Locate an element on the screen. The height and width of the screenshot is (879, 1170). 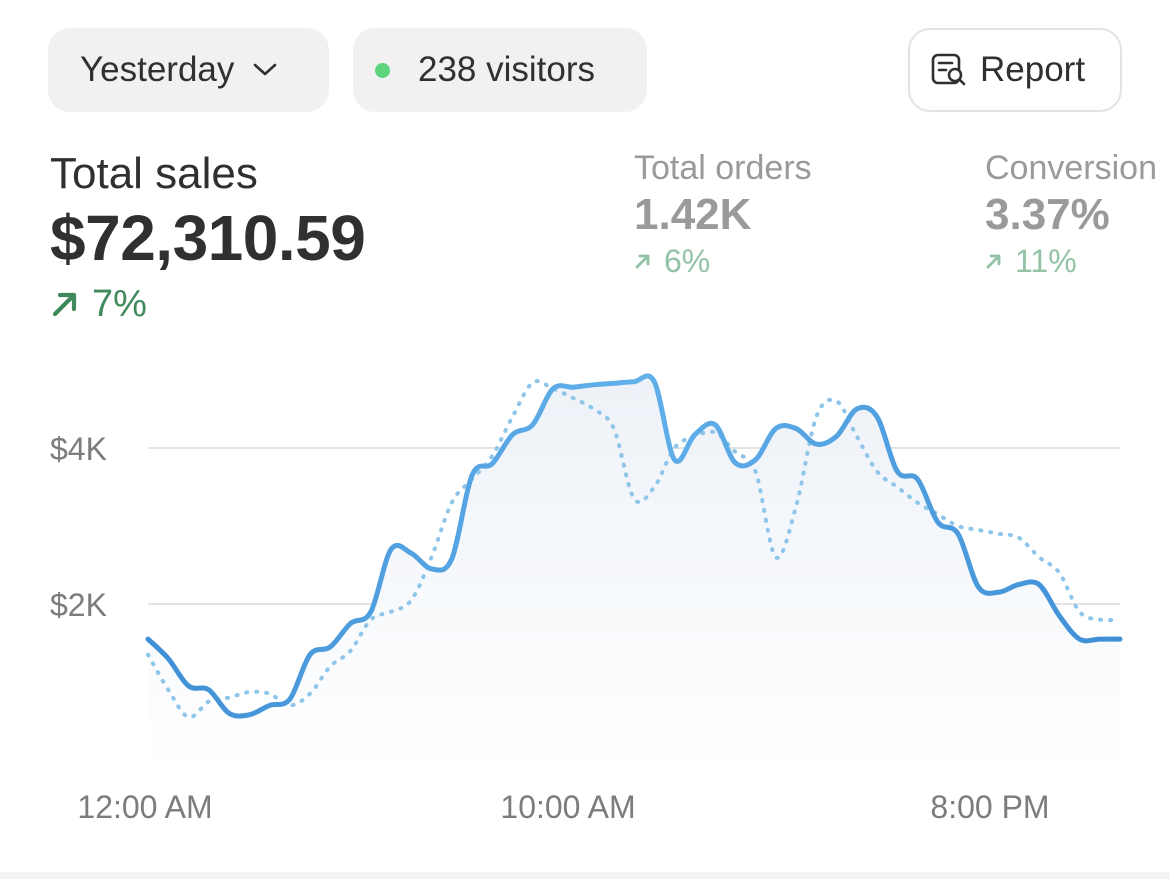
visitors-label: 238 visitors is located at coordinates (507, 69).